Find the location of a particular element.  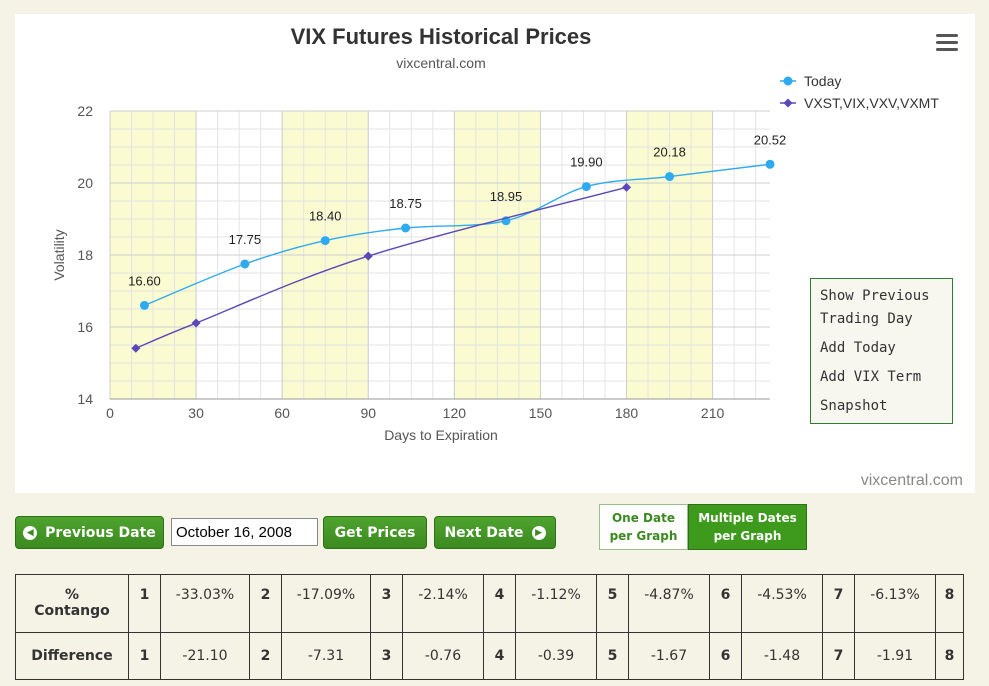

x-tick-label: 30 is located at coordinates (196, 413).